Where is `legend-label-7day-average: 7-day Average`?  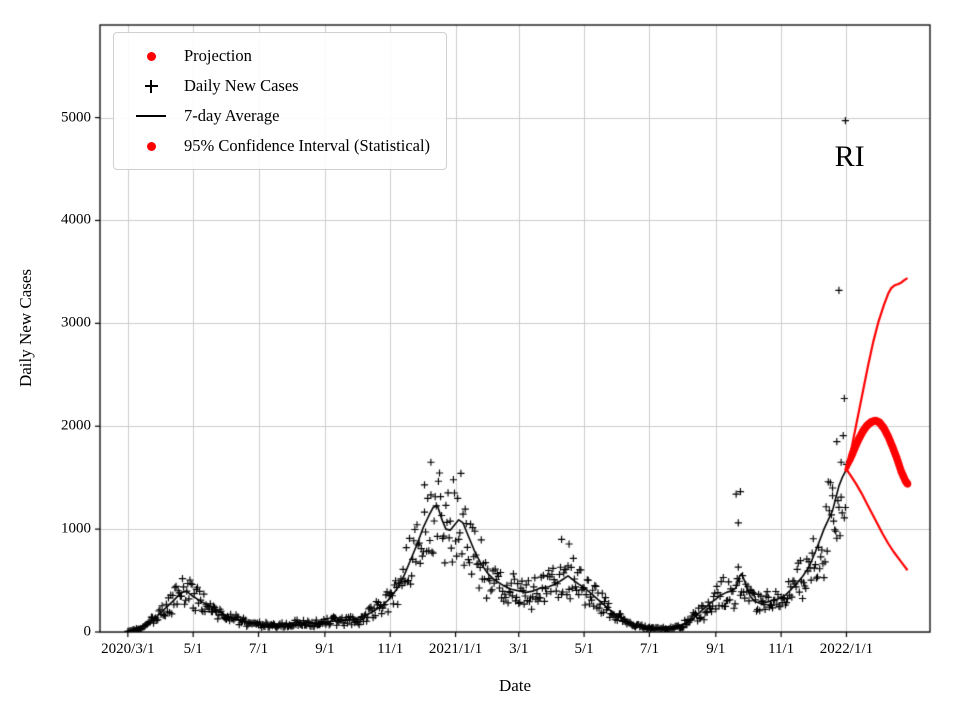 legend-label-7day-average: 7-day Average is located at coordinates (232, 115).